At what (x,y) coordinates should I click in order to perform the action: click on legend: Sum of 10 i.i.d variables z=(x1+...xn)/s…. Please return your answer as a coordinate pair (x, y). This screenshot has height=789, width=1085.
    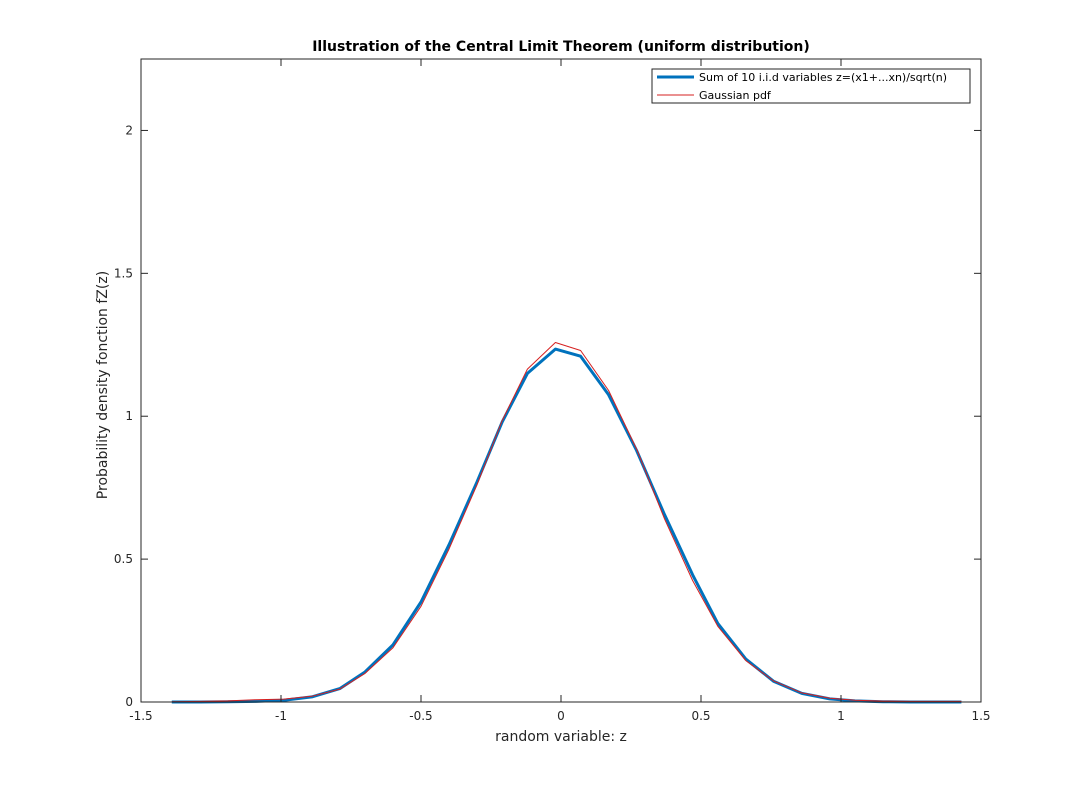
    Looking at the image, I should click on (811, 86).